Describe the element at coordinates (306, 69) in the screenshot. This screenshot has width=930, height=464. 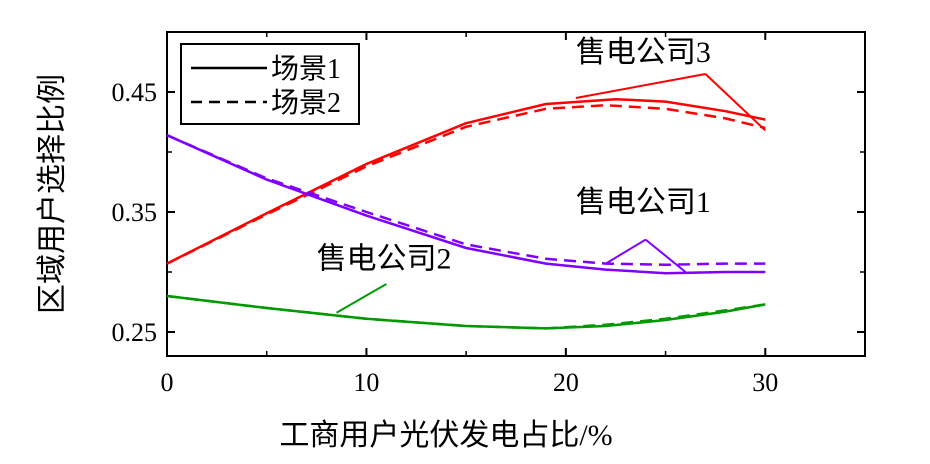
I see `legend-label-scenario1: 场景1` at that location.